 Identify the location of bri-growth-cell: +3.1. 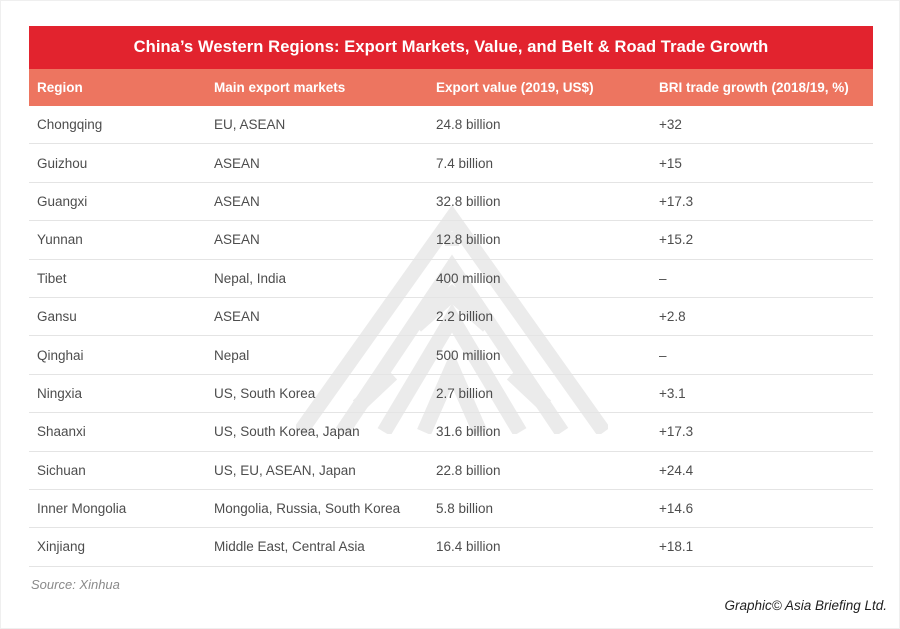
(672, 393).